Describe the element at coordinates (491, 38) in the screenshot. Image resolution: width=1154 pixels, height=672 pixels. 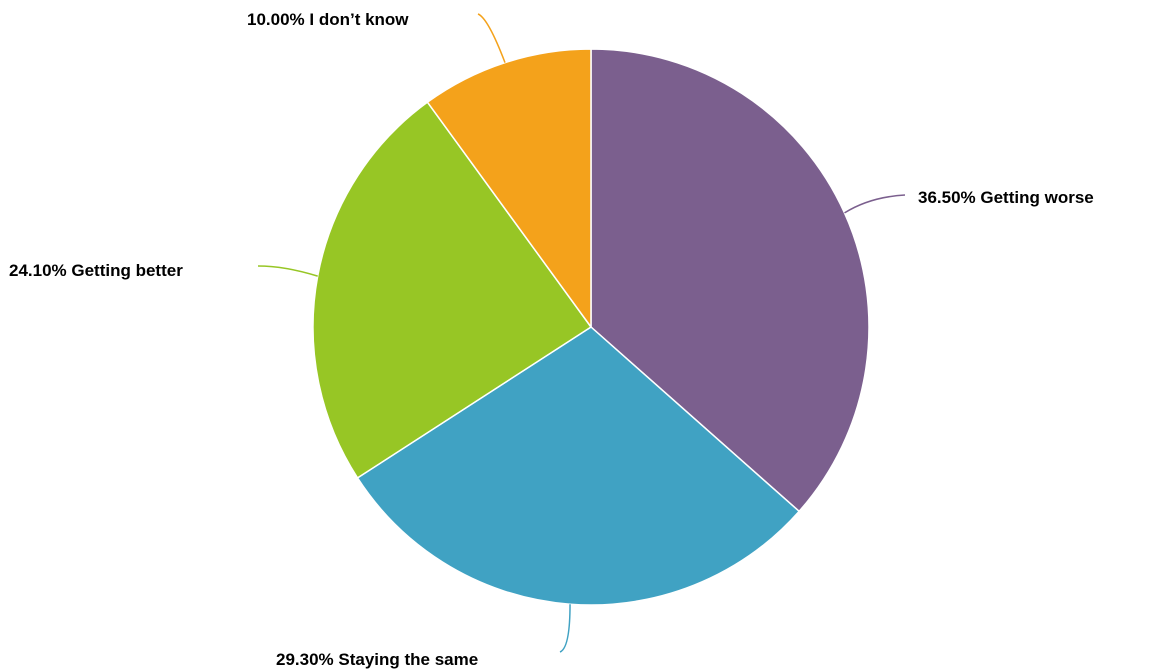
I see `leader-line-i-don-t-know` at that location.